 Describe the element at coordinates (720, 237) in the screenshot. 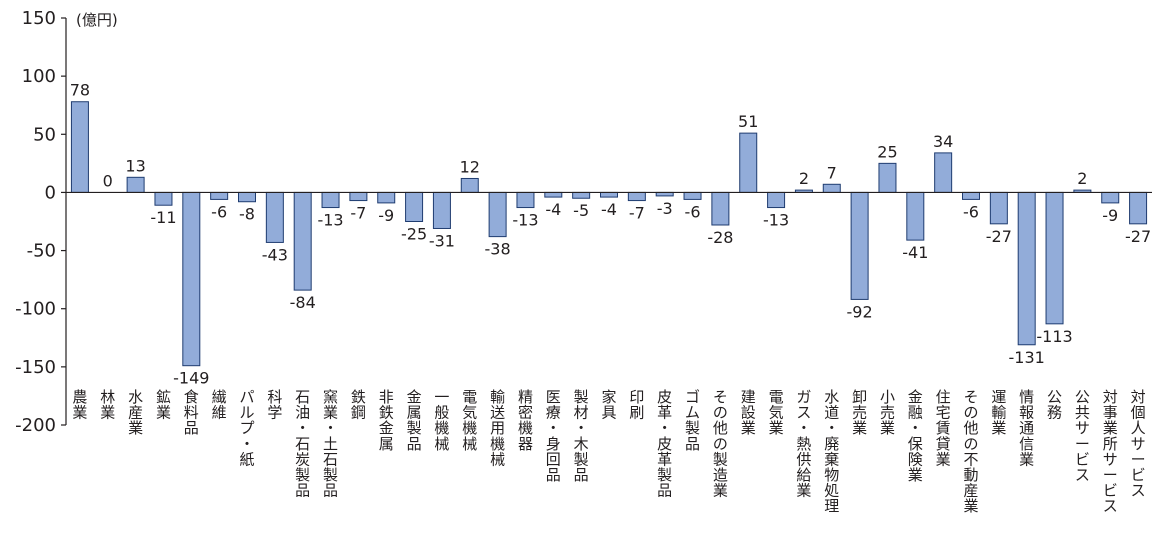

I see `value-label: -28` at that location.